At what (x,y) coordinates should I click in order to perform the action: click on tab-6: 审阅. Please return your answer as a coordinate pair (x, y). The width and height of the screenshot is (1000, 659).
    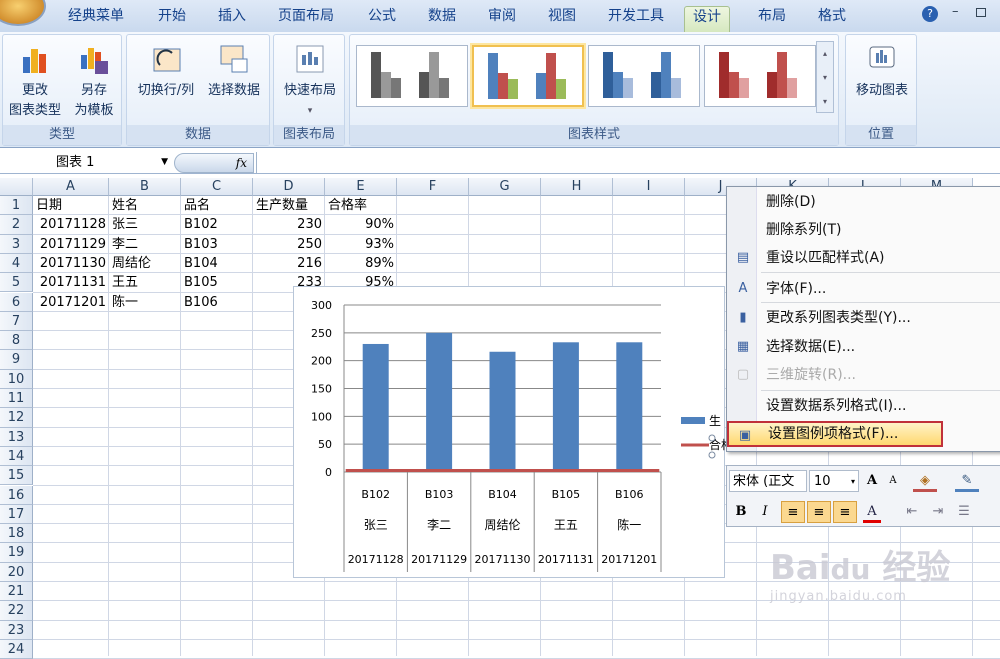
    Looking at the image, I should click on (502, 19).